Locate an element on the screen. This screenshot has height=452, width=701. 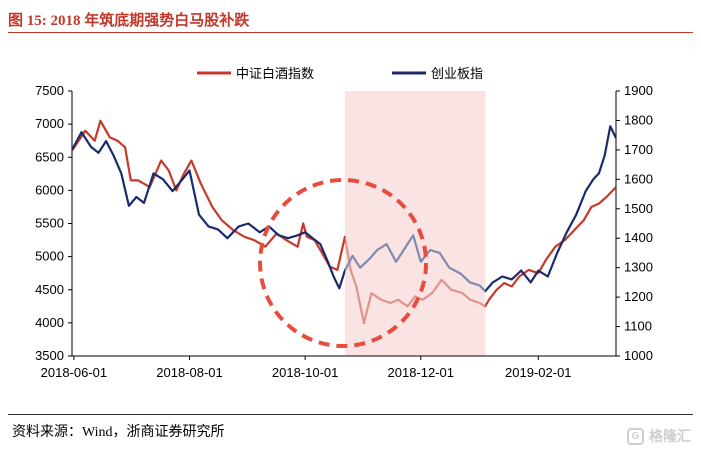
right-axis-tick-label: 1000 is located at coordinates (638, 355).